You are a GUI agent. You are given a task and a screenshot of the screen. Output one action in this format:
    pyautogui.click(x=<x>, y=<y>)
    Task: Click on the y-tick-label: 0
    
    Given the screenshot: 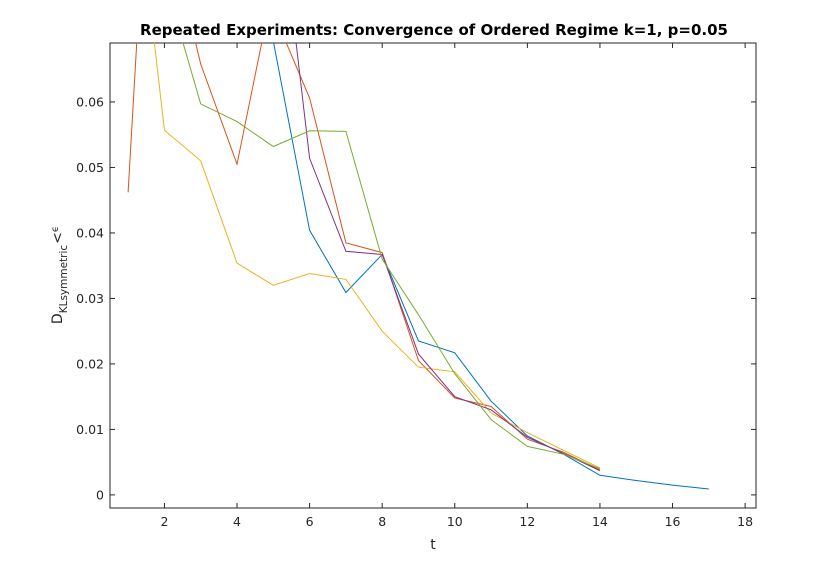 What is the action you would take?
    pyautogui.click(x=100, y=494)
    